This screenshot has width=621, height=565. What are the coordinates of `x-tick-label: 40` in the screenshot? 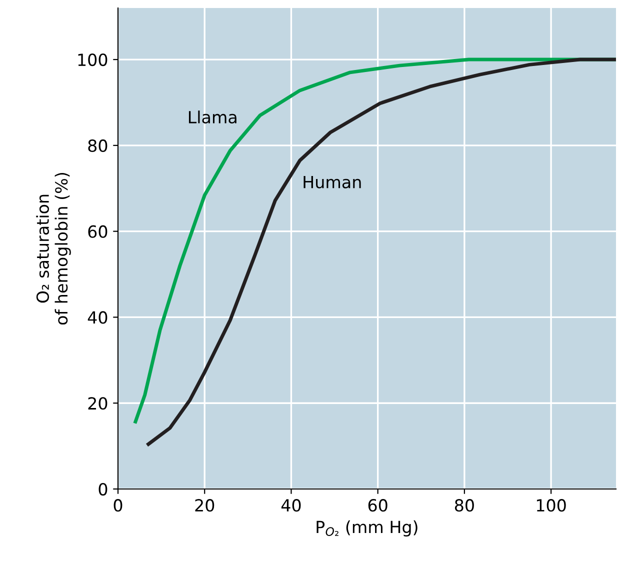 It's located at (291, 505).